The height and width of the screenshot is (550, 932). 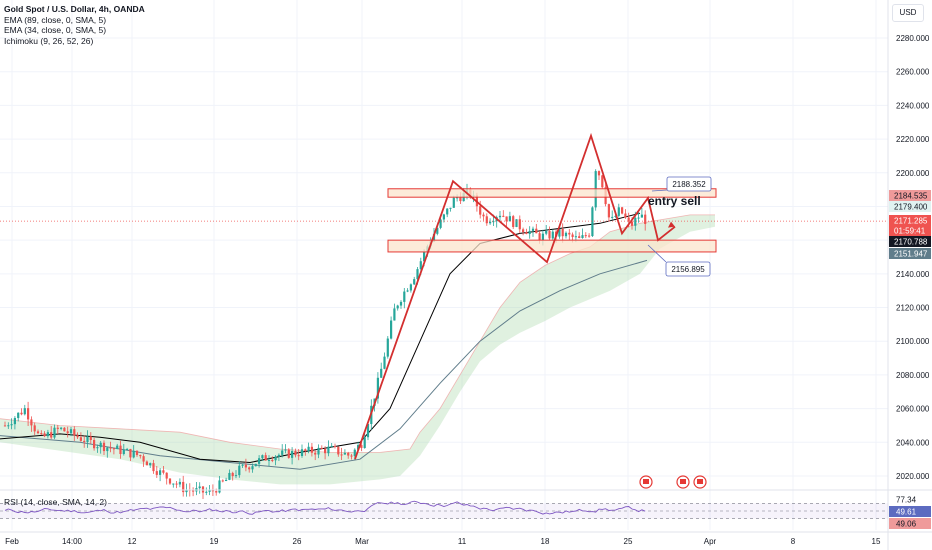 What do you see at coordinates (913, 173) in the screenshot?
I see `y-tick-label: 2200.000` at bounding box center [913, 173].